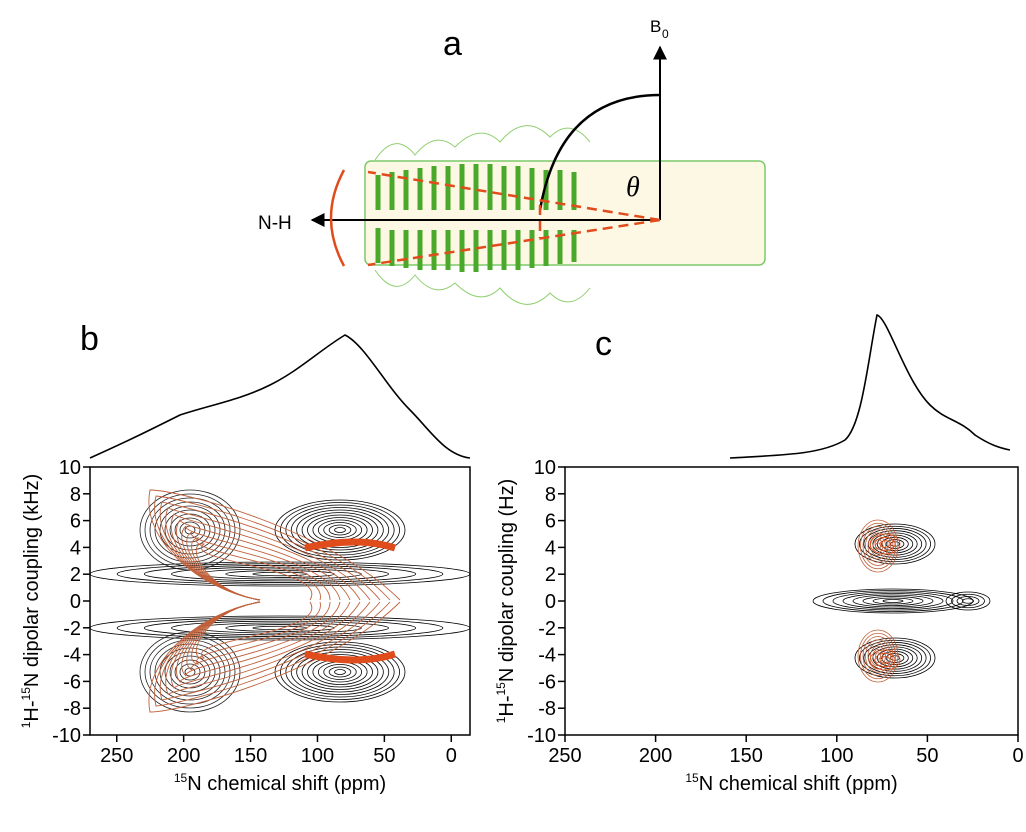 This screenshot has height=832, width=1026. Describe the element at coordinates (541, 736) in the screenshot. I see `y-tick-label: -10` at that location.